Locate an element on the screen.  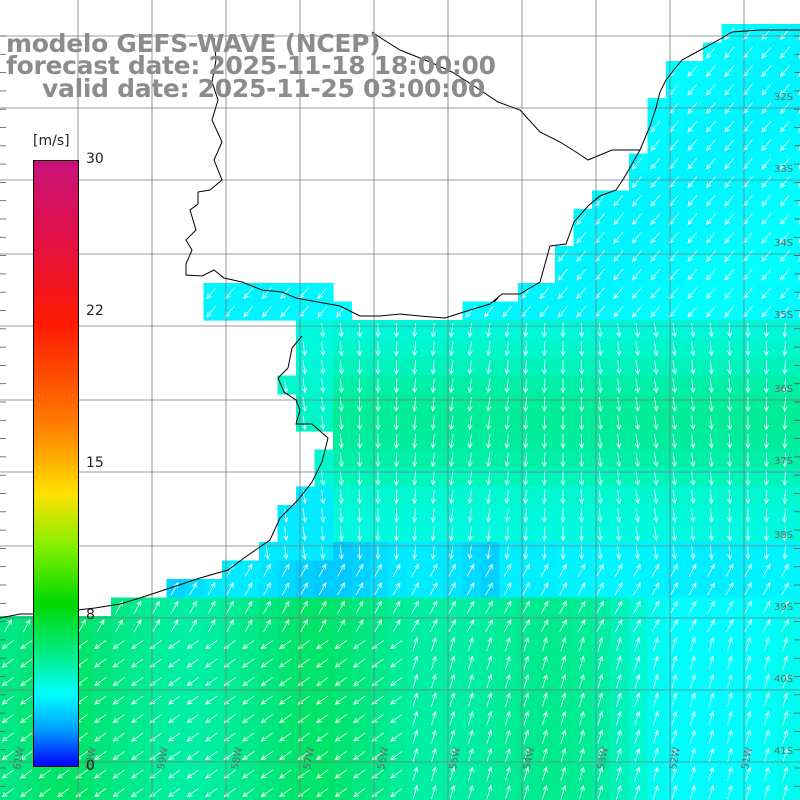
lat-label: 39S is located at coordinates (783, 607).